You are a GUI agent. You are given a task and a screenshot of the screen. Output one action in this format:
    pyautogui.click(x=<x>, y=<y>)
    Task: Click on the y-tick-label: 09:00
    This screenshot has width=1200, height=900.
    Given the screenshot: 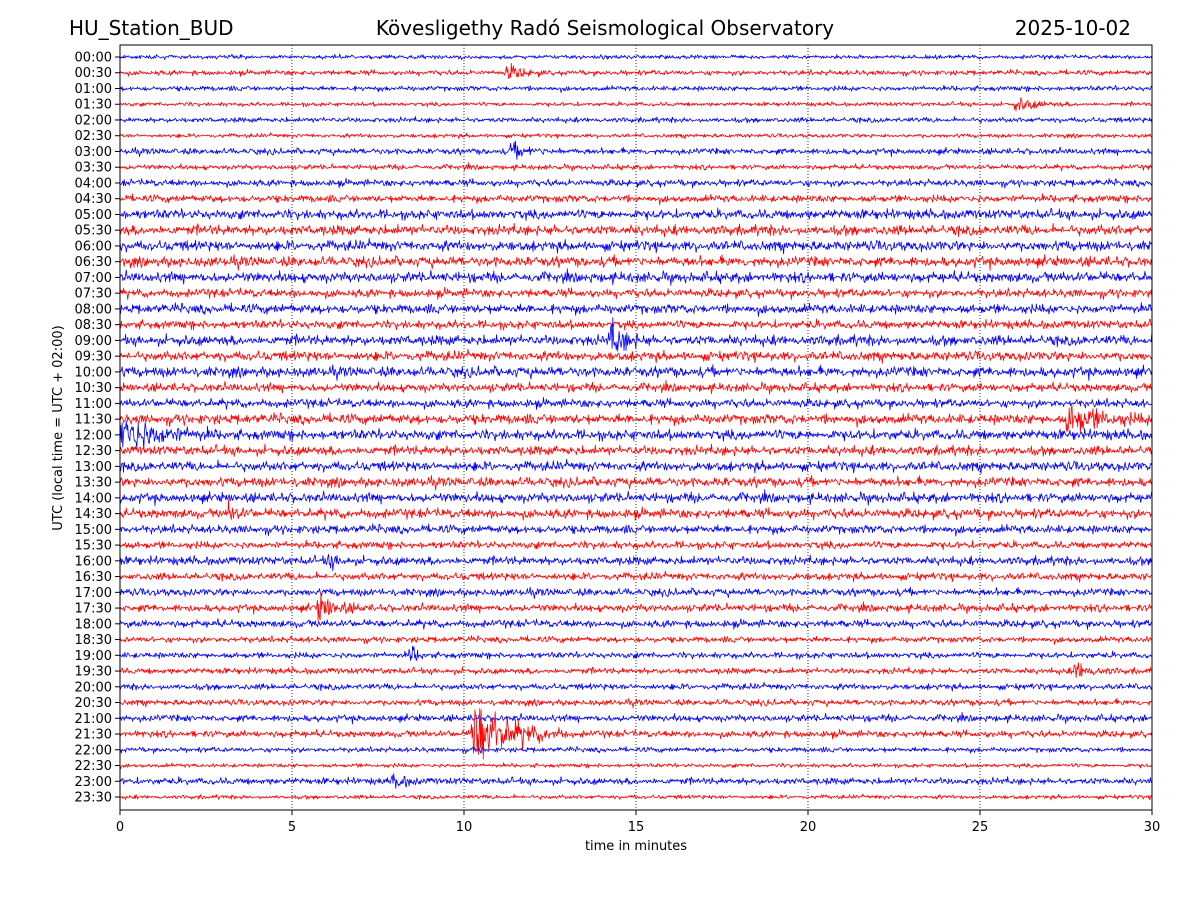 What is the action you would take?
    pyautogui.click(x=93, y=341)
    